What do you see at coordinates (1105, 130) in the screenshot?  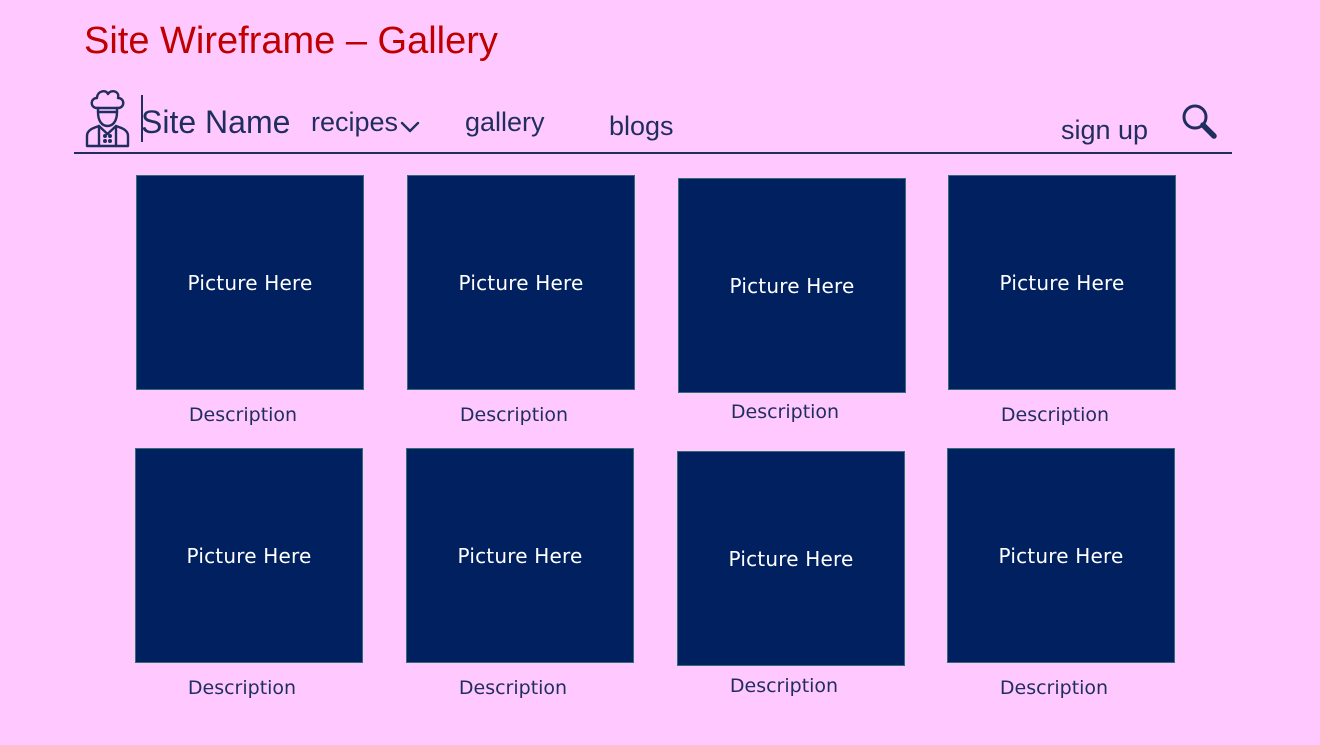 I see `sign-up-link: sign up` at bounding box center [1105, 130].